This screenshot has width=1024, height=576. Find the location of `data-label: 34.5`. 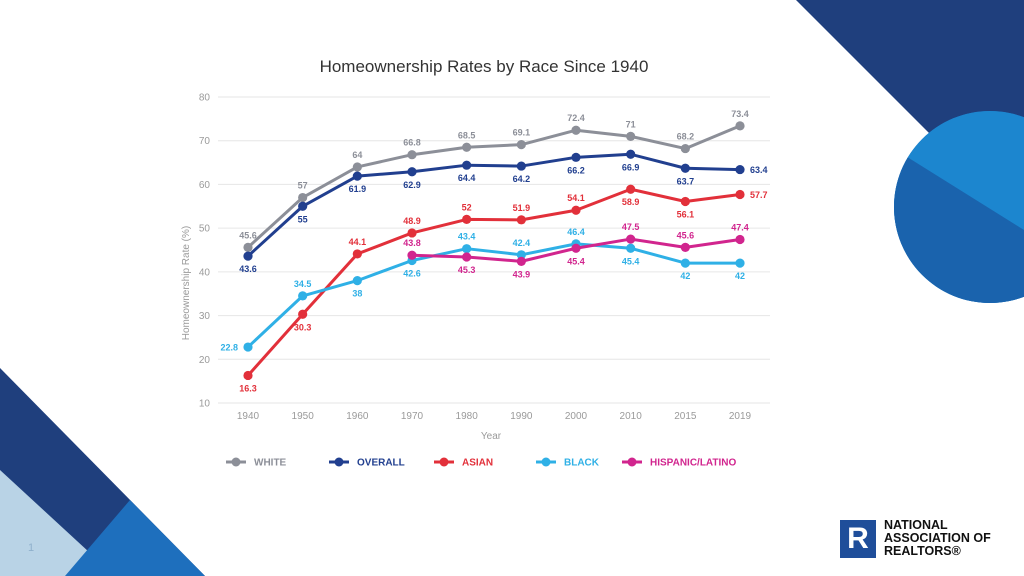

data-label: 34.5 is located at coordinates (303, 284).